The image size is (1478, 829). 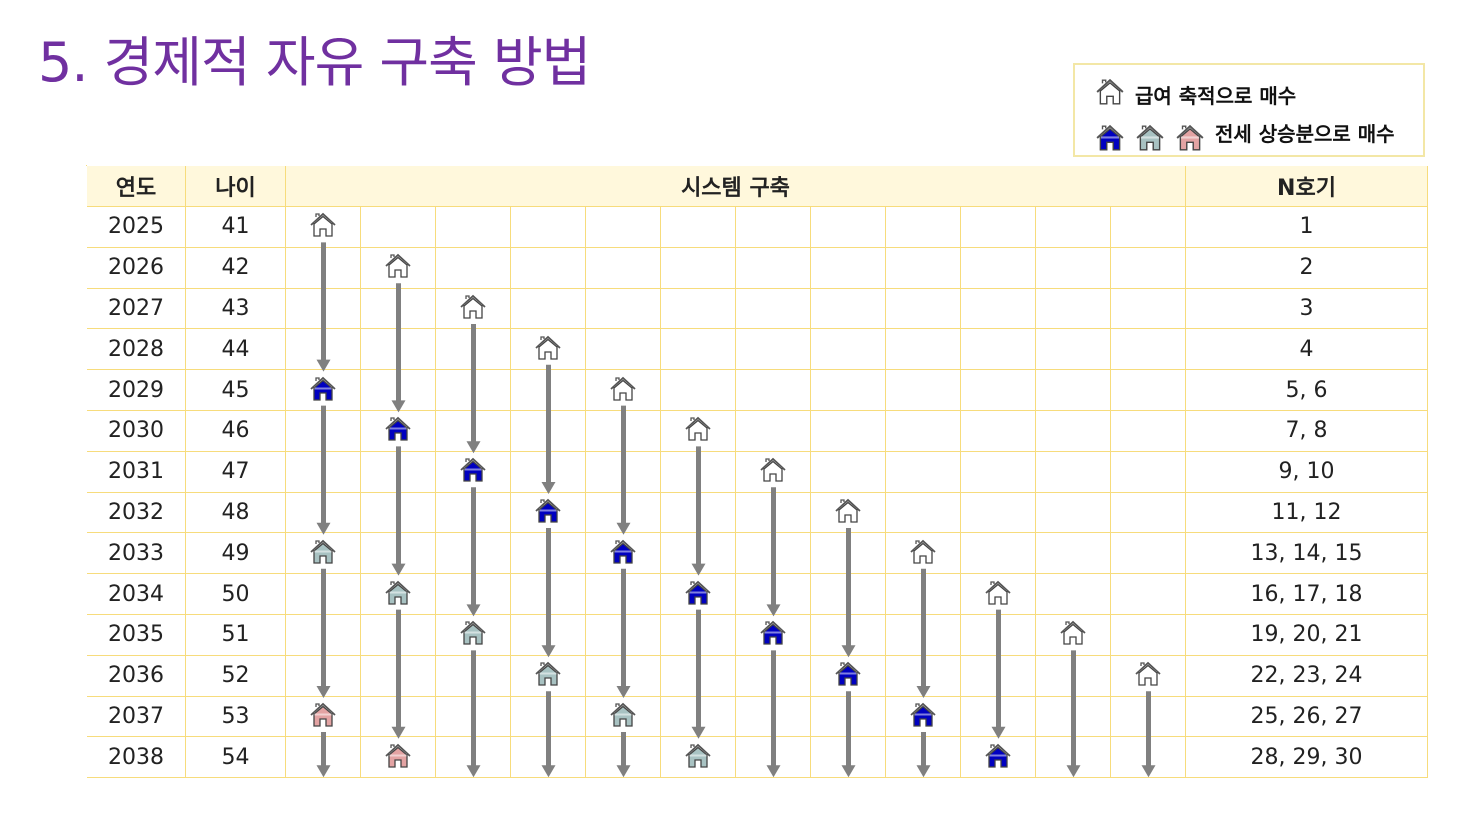 I want to click on age-cell: 43, so click(x=236, y=309).